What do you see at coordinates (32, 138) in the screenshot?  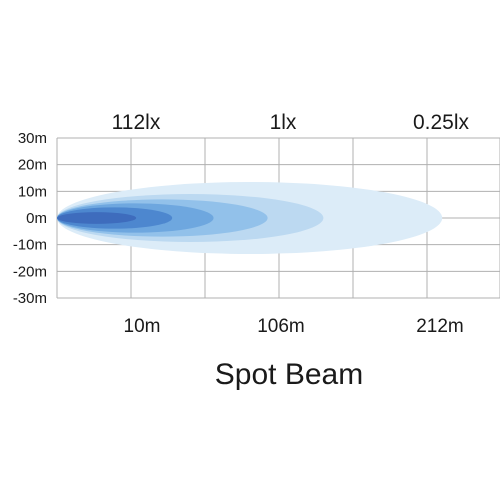 I see `y-tick-label: 30m` at bounding box center [32, 138].